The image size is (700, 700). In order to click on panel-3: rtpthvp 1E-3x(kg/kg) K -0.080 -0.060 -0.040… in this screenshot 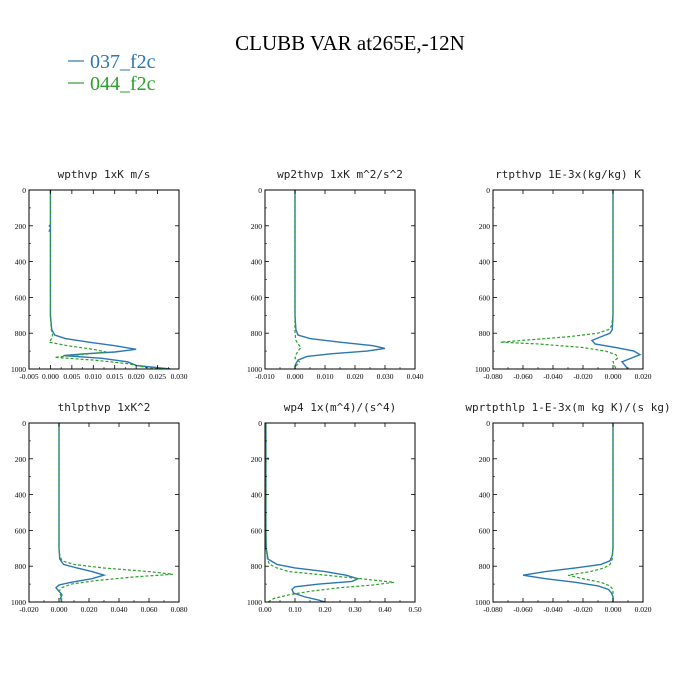, I will do `click(563, 274)`.